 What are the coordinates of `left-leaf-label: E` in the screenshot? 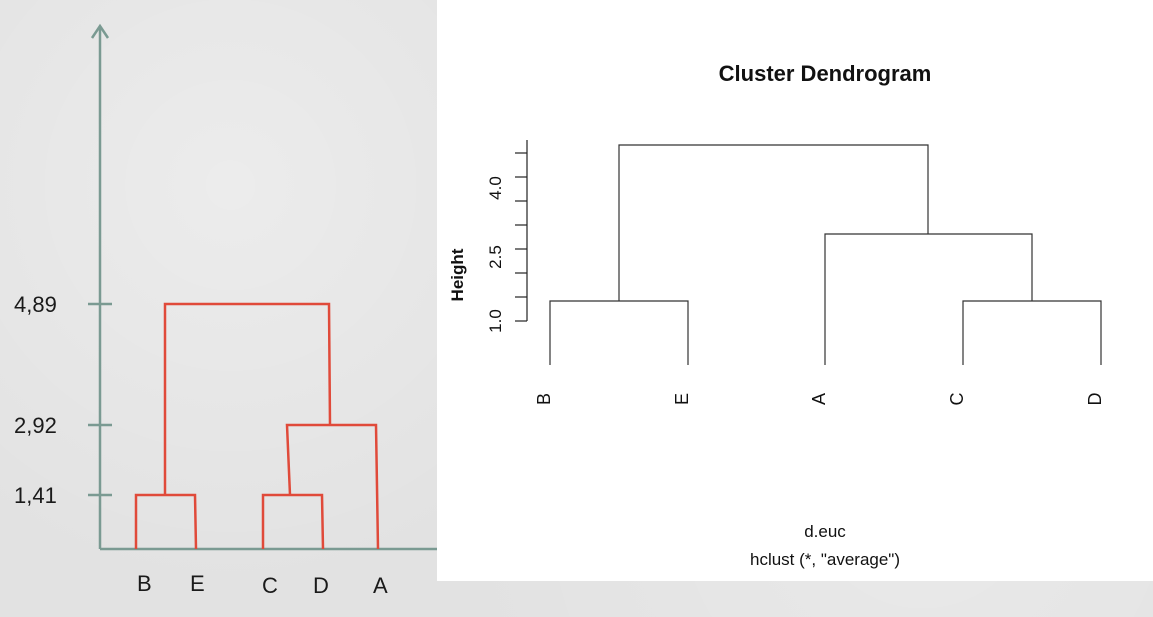 It's located at (198, 583).